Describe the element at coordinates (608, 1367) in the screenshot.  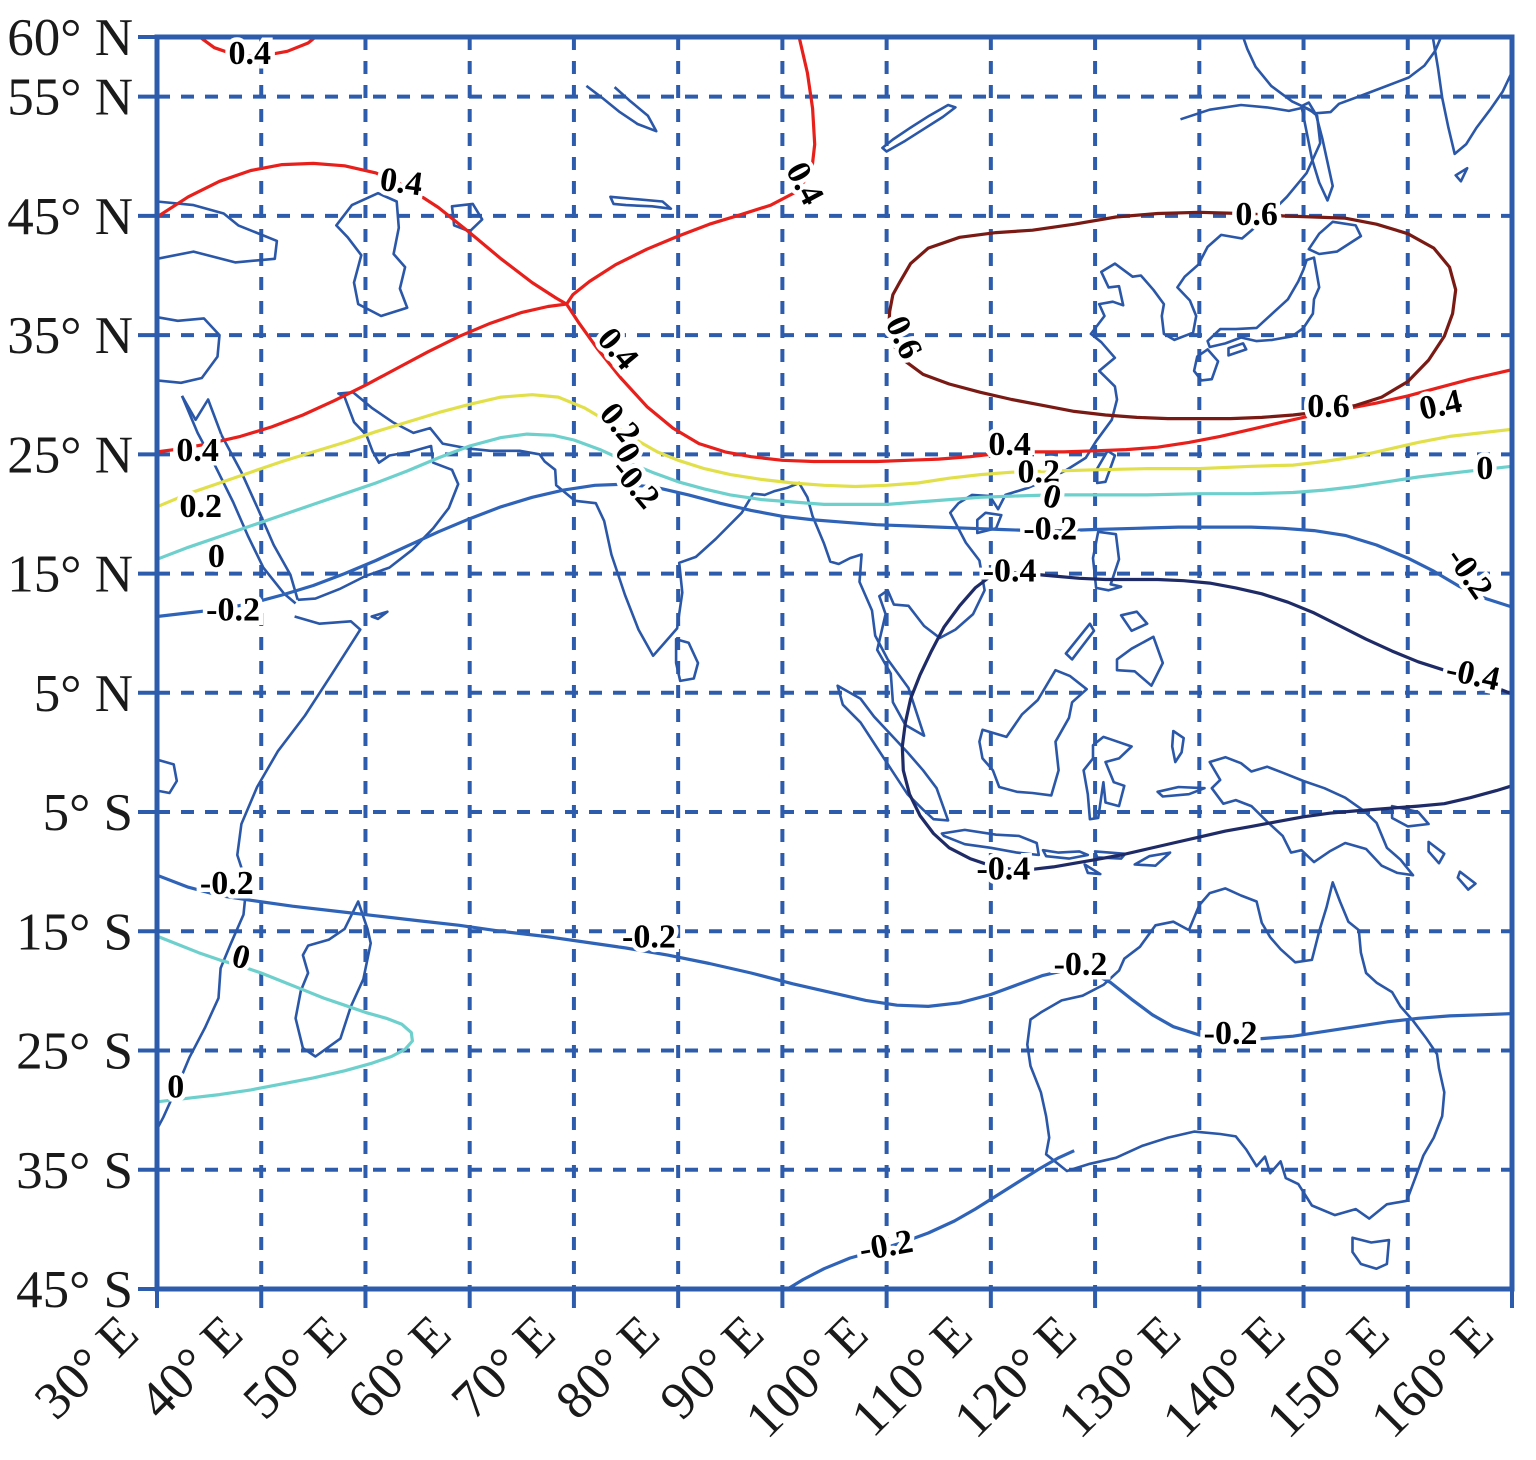
I see `x-axis-label: 80° E` at that location.